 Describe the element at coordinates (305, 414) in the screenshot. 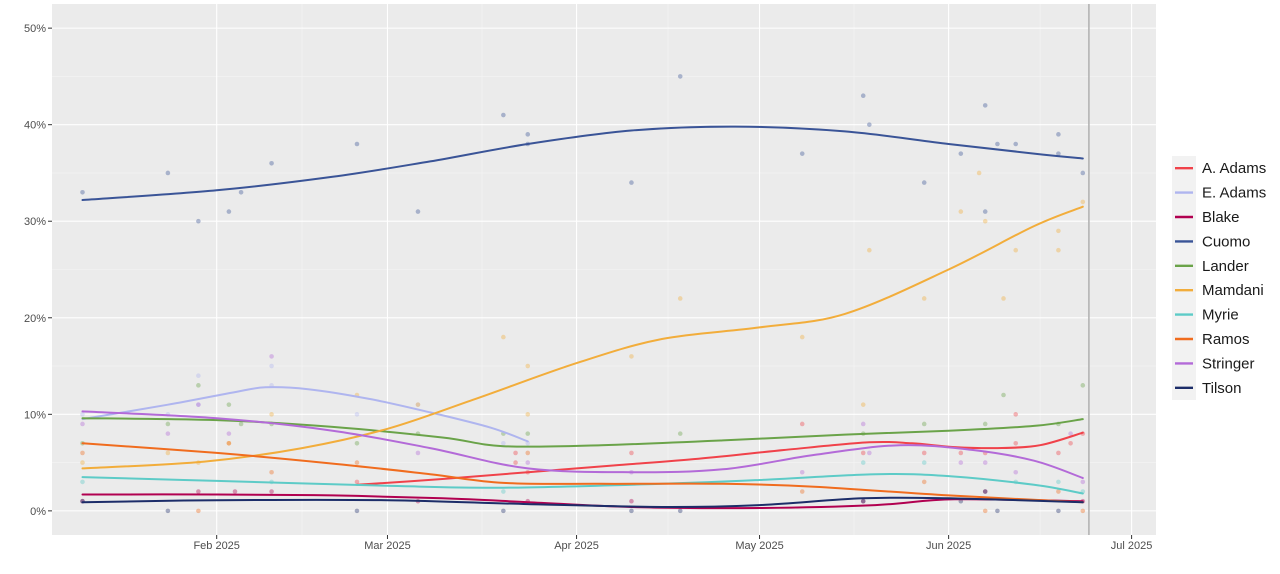

I see `trend-line-e-adams` at that location.